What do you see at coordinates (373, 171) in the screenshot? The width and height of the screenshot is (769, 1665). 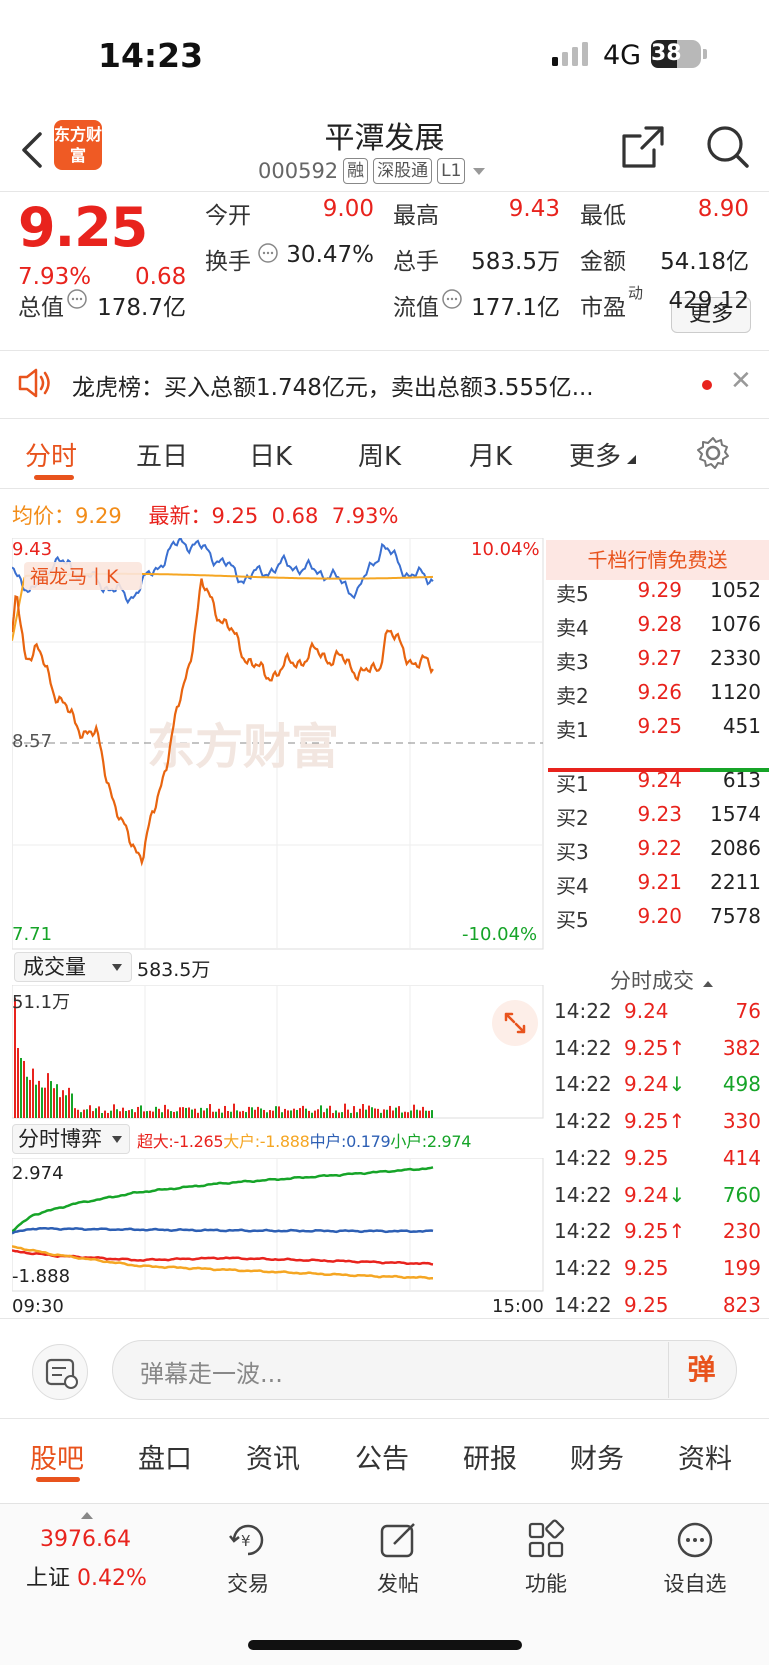 I see `stock-code-row: 000592 融 深股通 L1` at bounding box center [373, 171].